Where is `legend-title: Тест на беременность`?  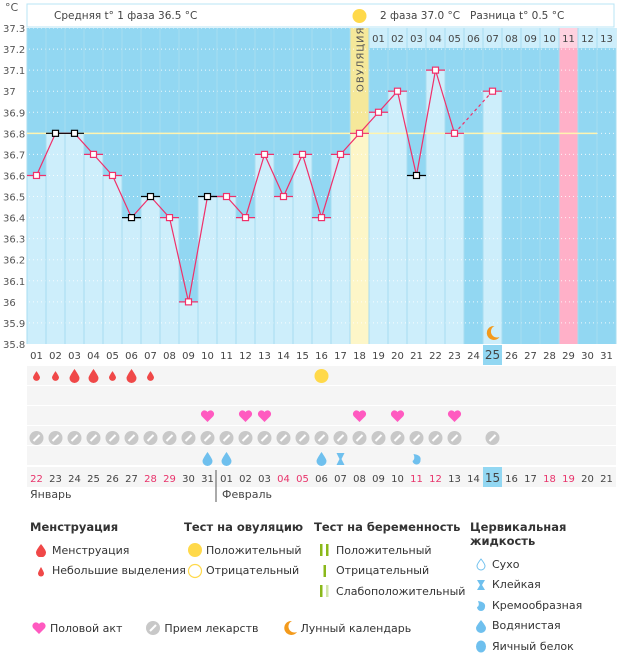
legend-title: Тест на беременность is located at coordinates (387, 527).